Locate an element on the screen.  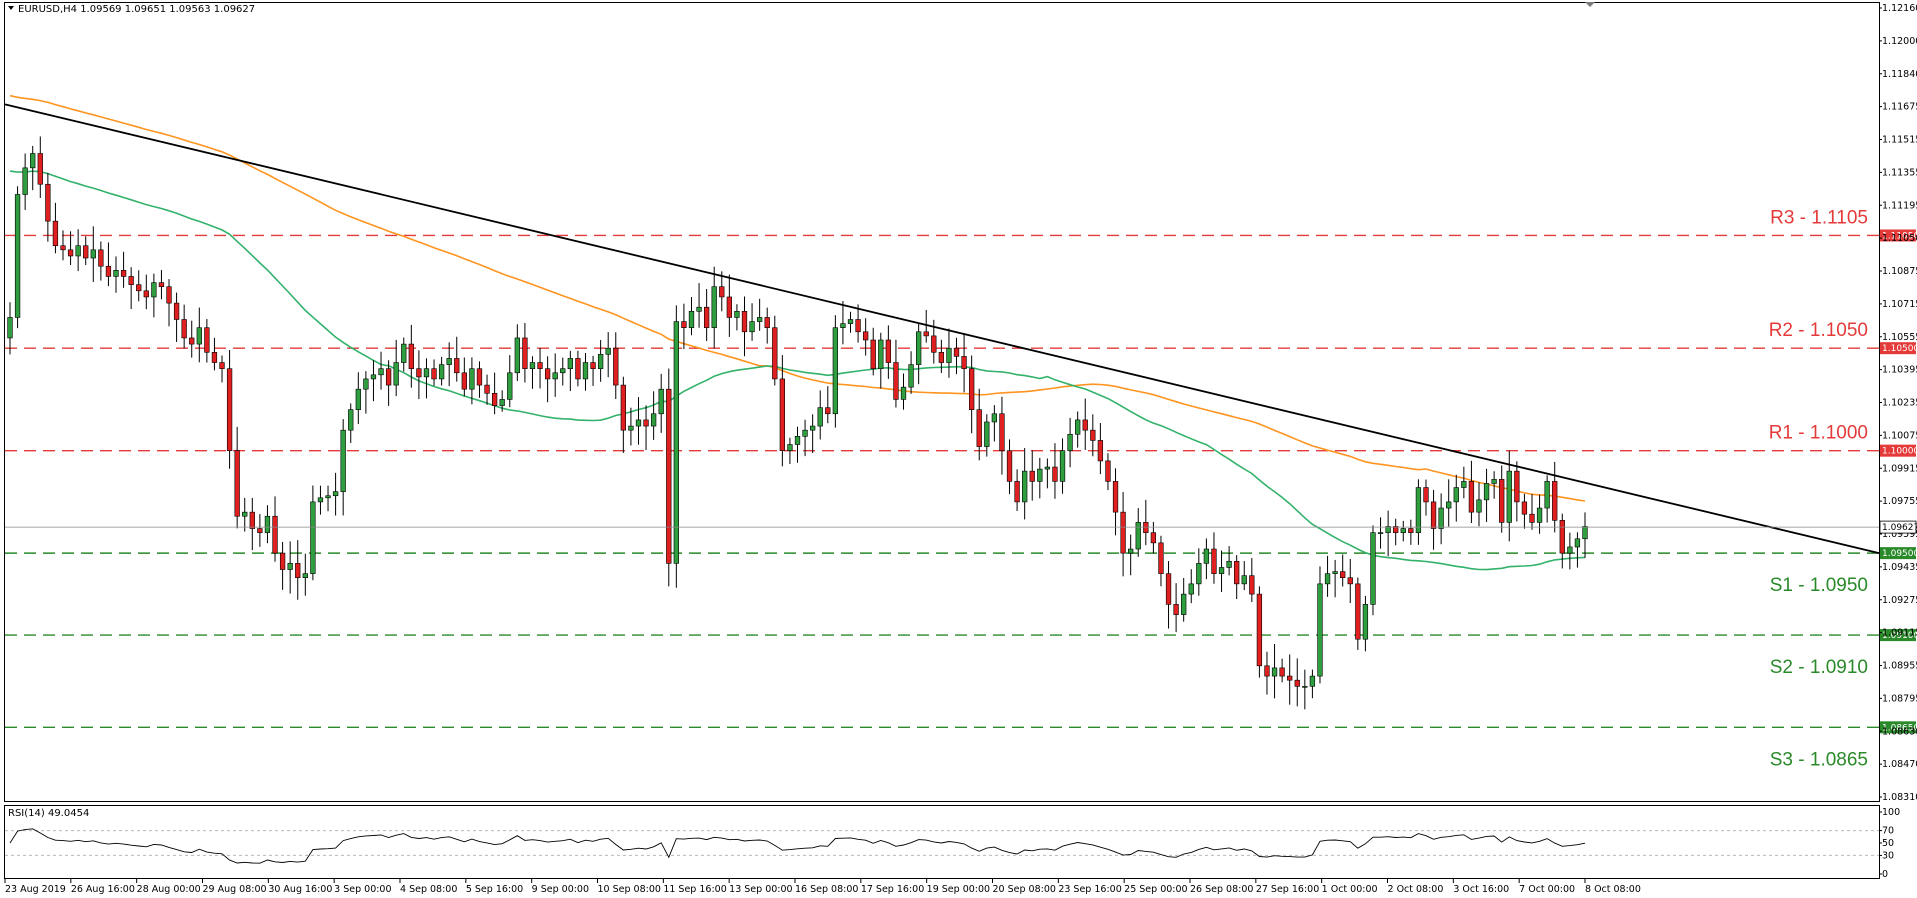
rsi-line is located at coordinates (797, 846).